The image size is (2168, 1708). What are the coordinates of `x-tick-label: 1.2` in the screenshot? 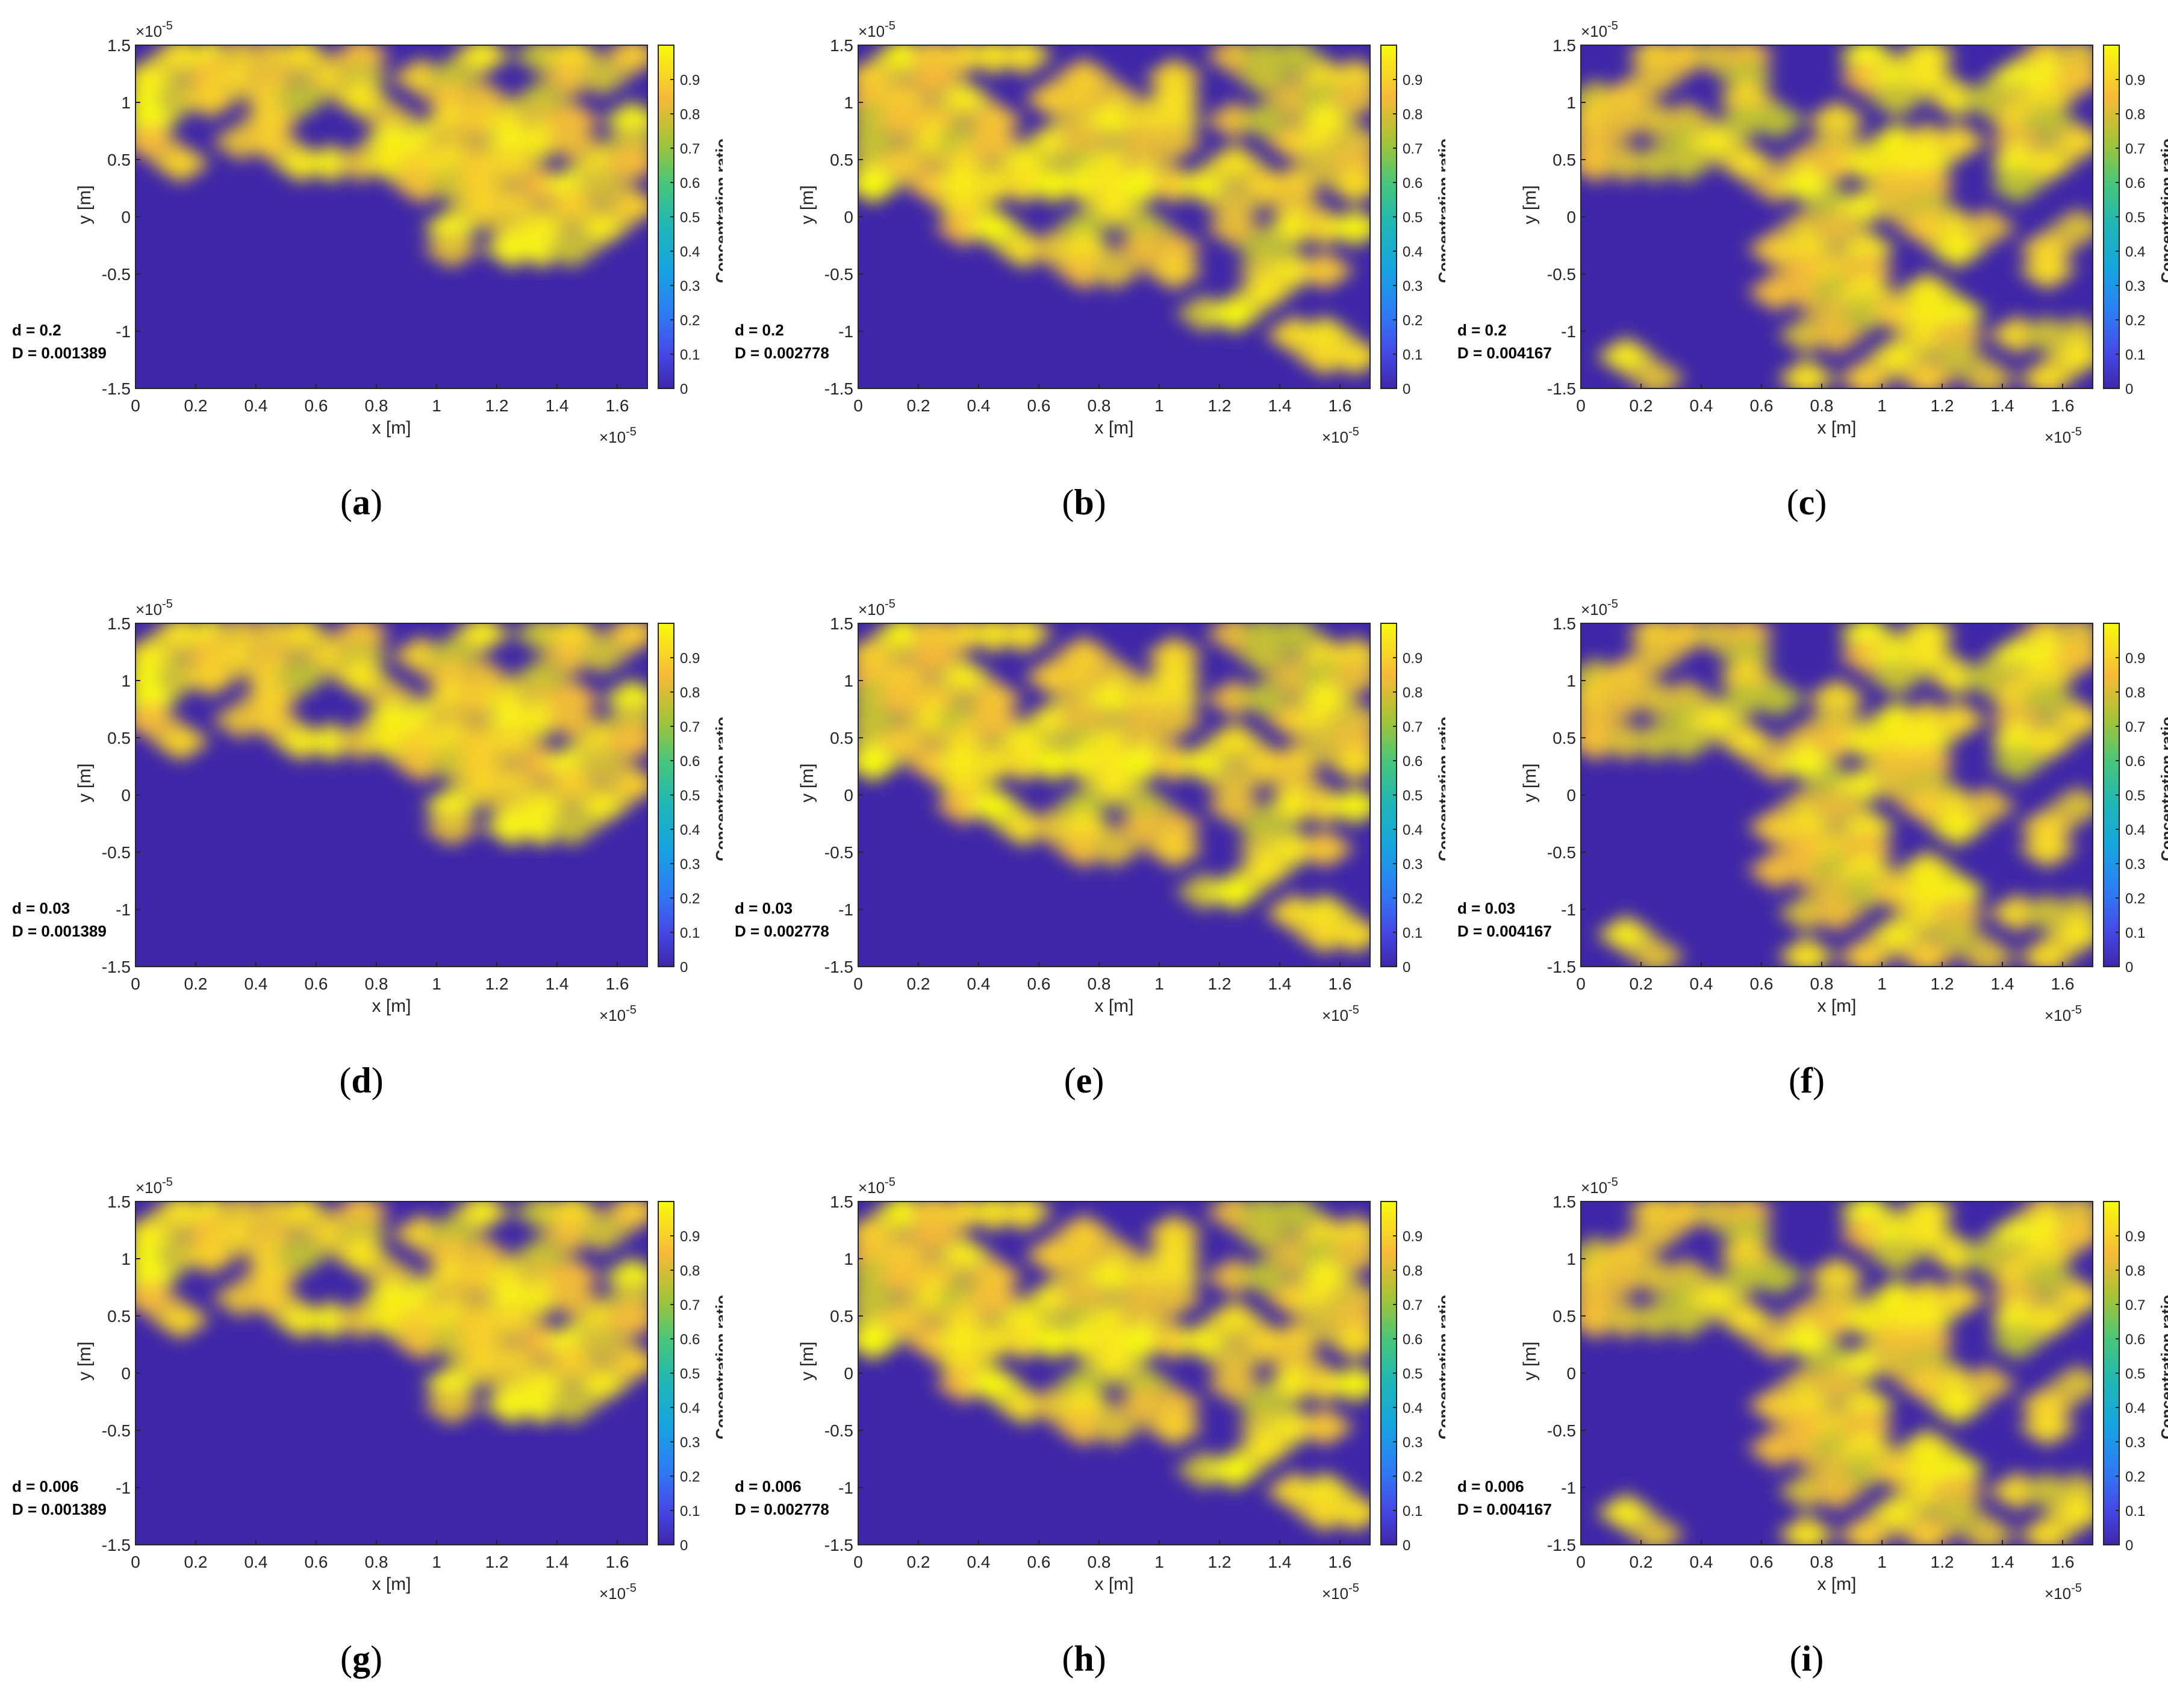 It's located at (497, 1562).